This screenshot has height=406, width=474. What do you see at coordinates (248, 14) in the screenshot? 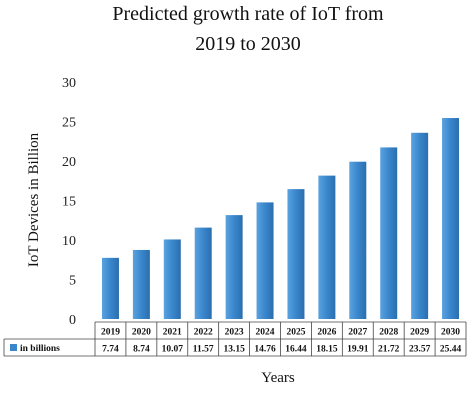
I see `chart-title-line-1: Predicted growth rate of IoT from` at bounding box center [248, 14].